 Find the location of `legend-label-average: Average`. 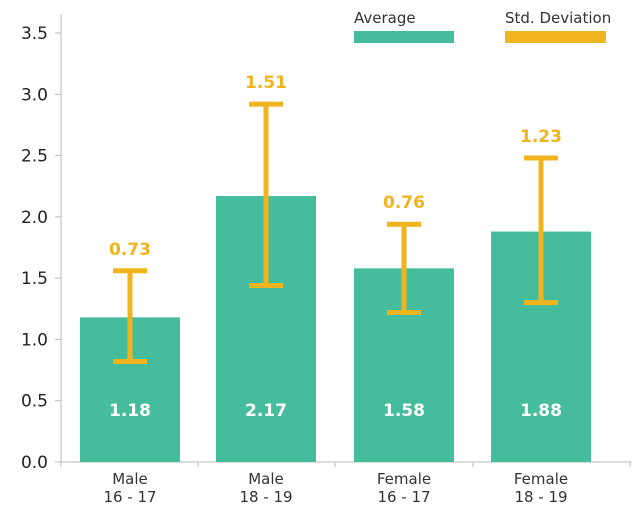

legend-label-average: Average is located at coordinates (385, 18).